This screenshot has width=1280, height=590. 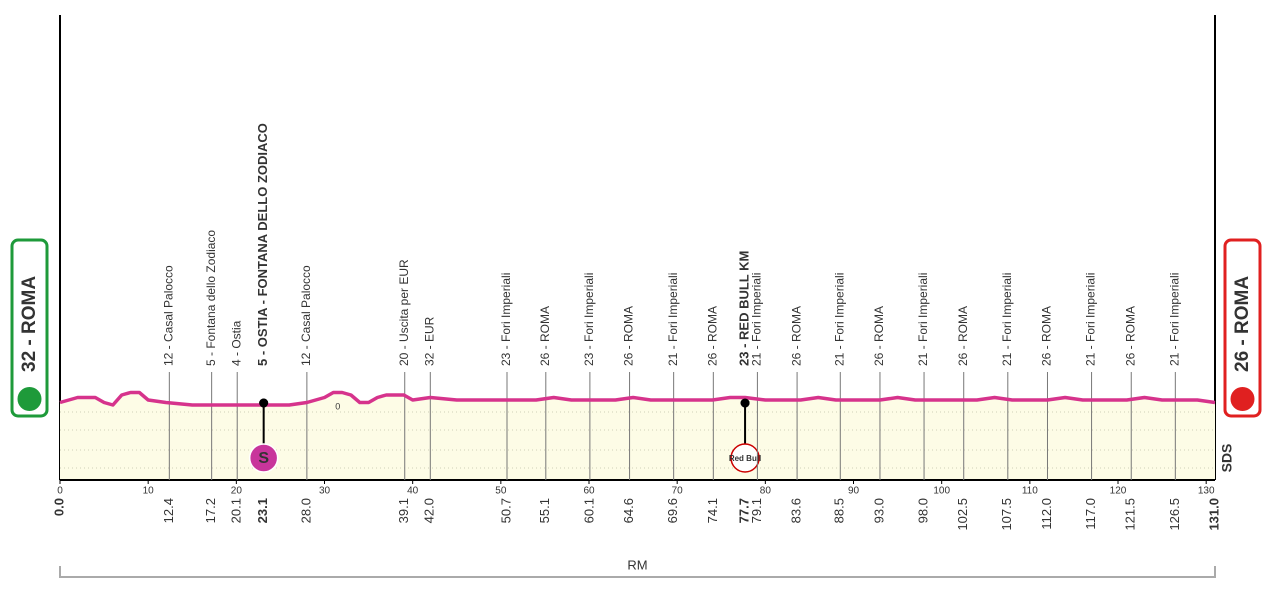 What do you see at coordinates (149, 491) in the screenshot?
I see `x-tick-label: 10` at bounding box center [149, 491].